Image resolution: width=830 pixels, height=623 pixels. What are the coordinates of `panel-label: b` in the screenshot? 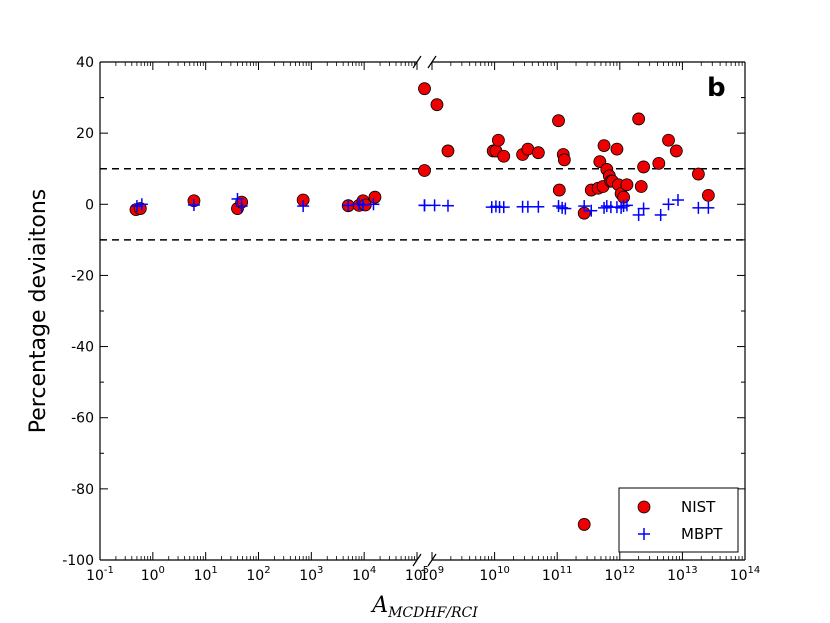 It's located at (716, 88).